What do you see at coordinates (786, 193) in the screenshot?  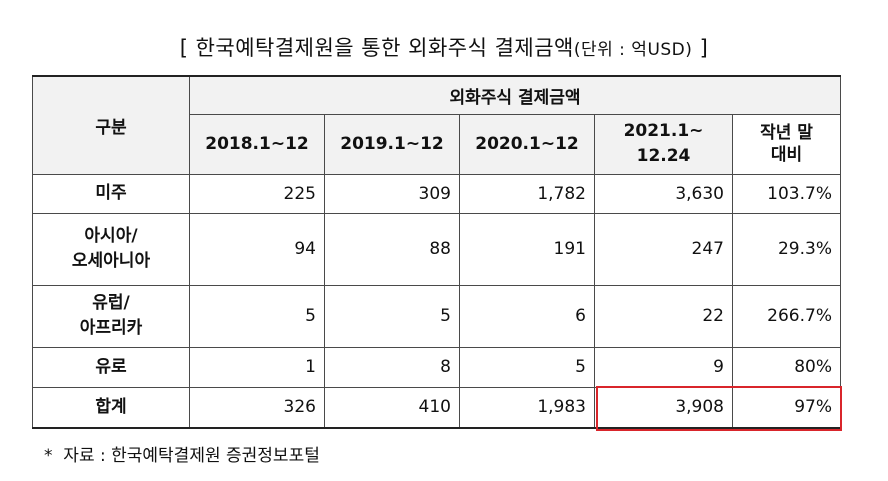 I see `table-cell: 103.7%` at bounding box center [786, 193].